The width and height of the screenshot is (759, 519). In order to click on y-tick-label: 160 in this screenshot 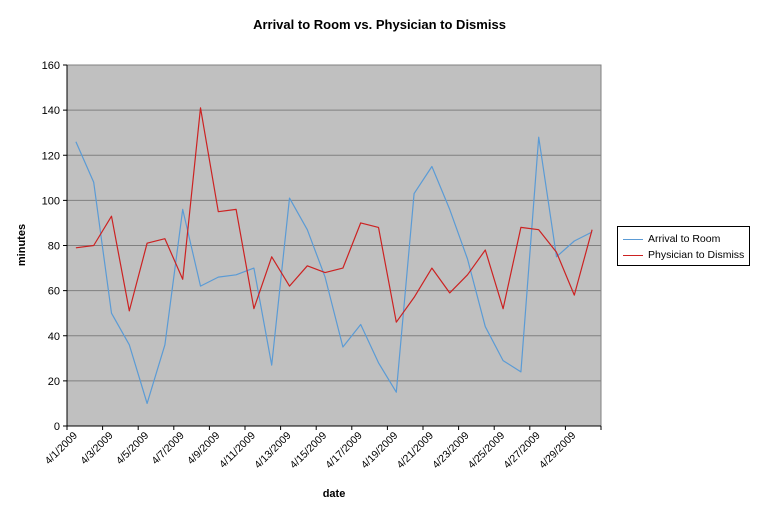, I will do `click(51, 66)`.